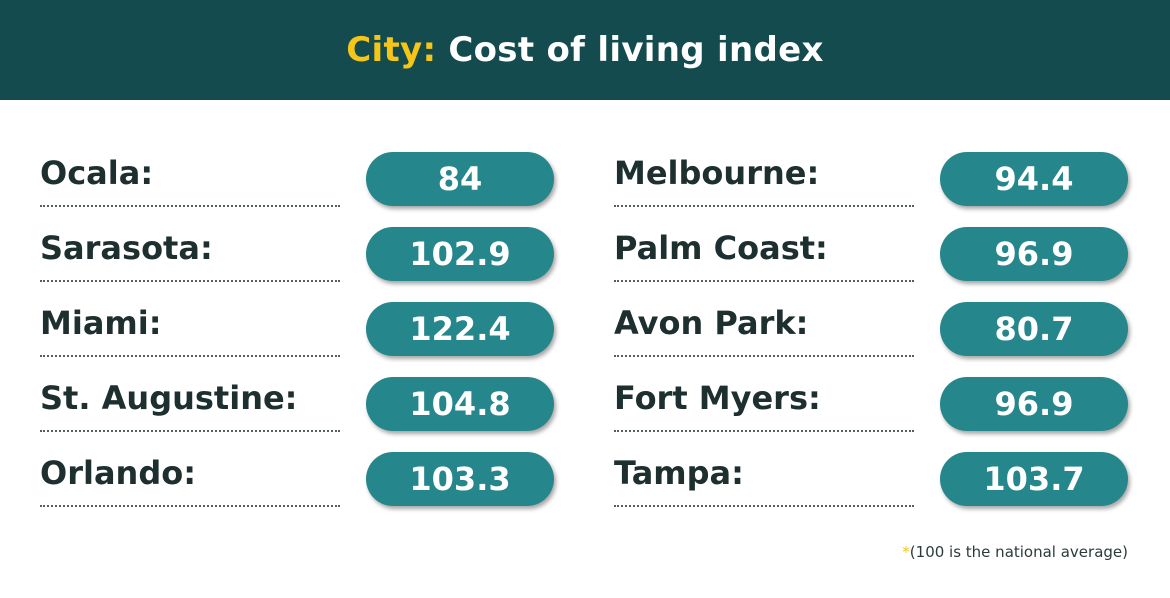  I want to click on city-name: St. Augustine:, so click(169, 398).